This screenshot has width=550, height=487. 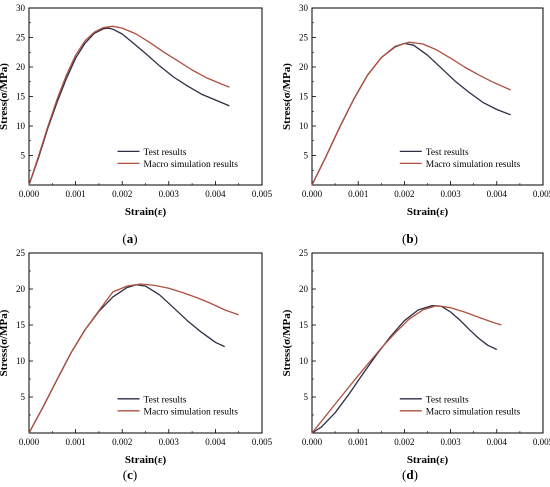 I want to click on panel-caption: (b), so click(x=410, y=238).